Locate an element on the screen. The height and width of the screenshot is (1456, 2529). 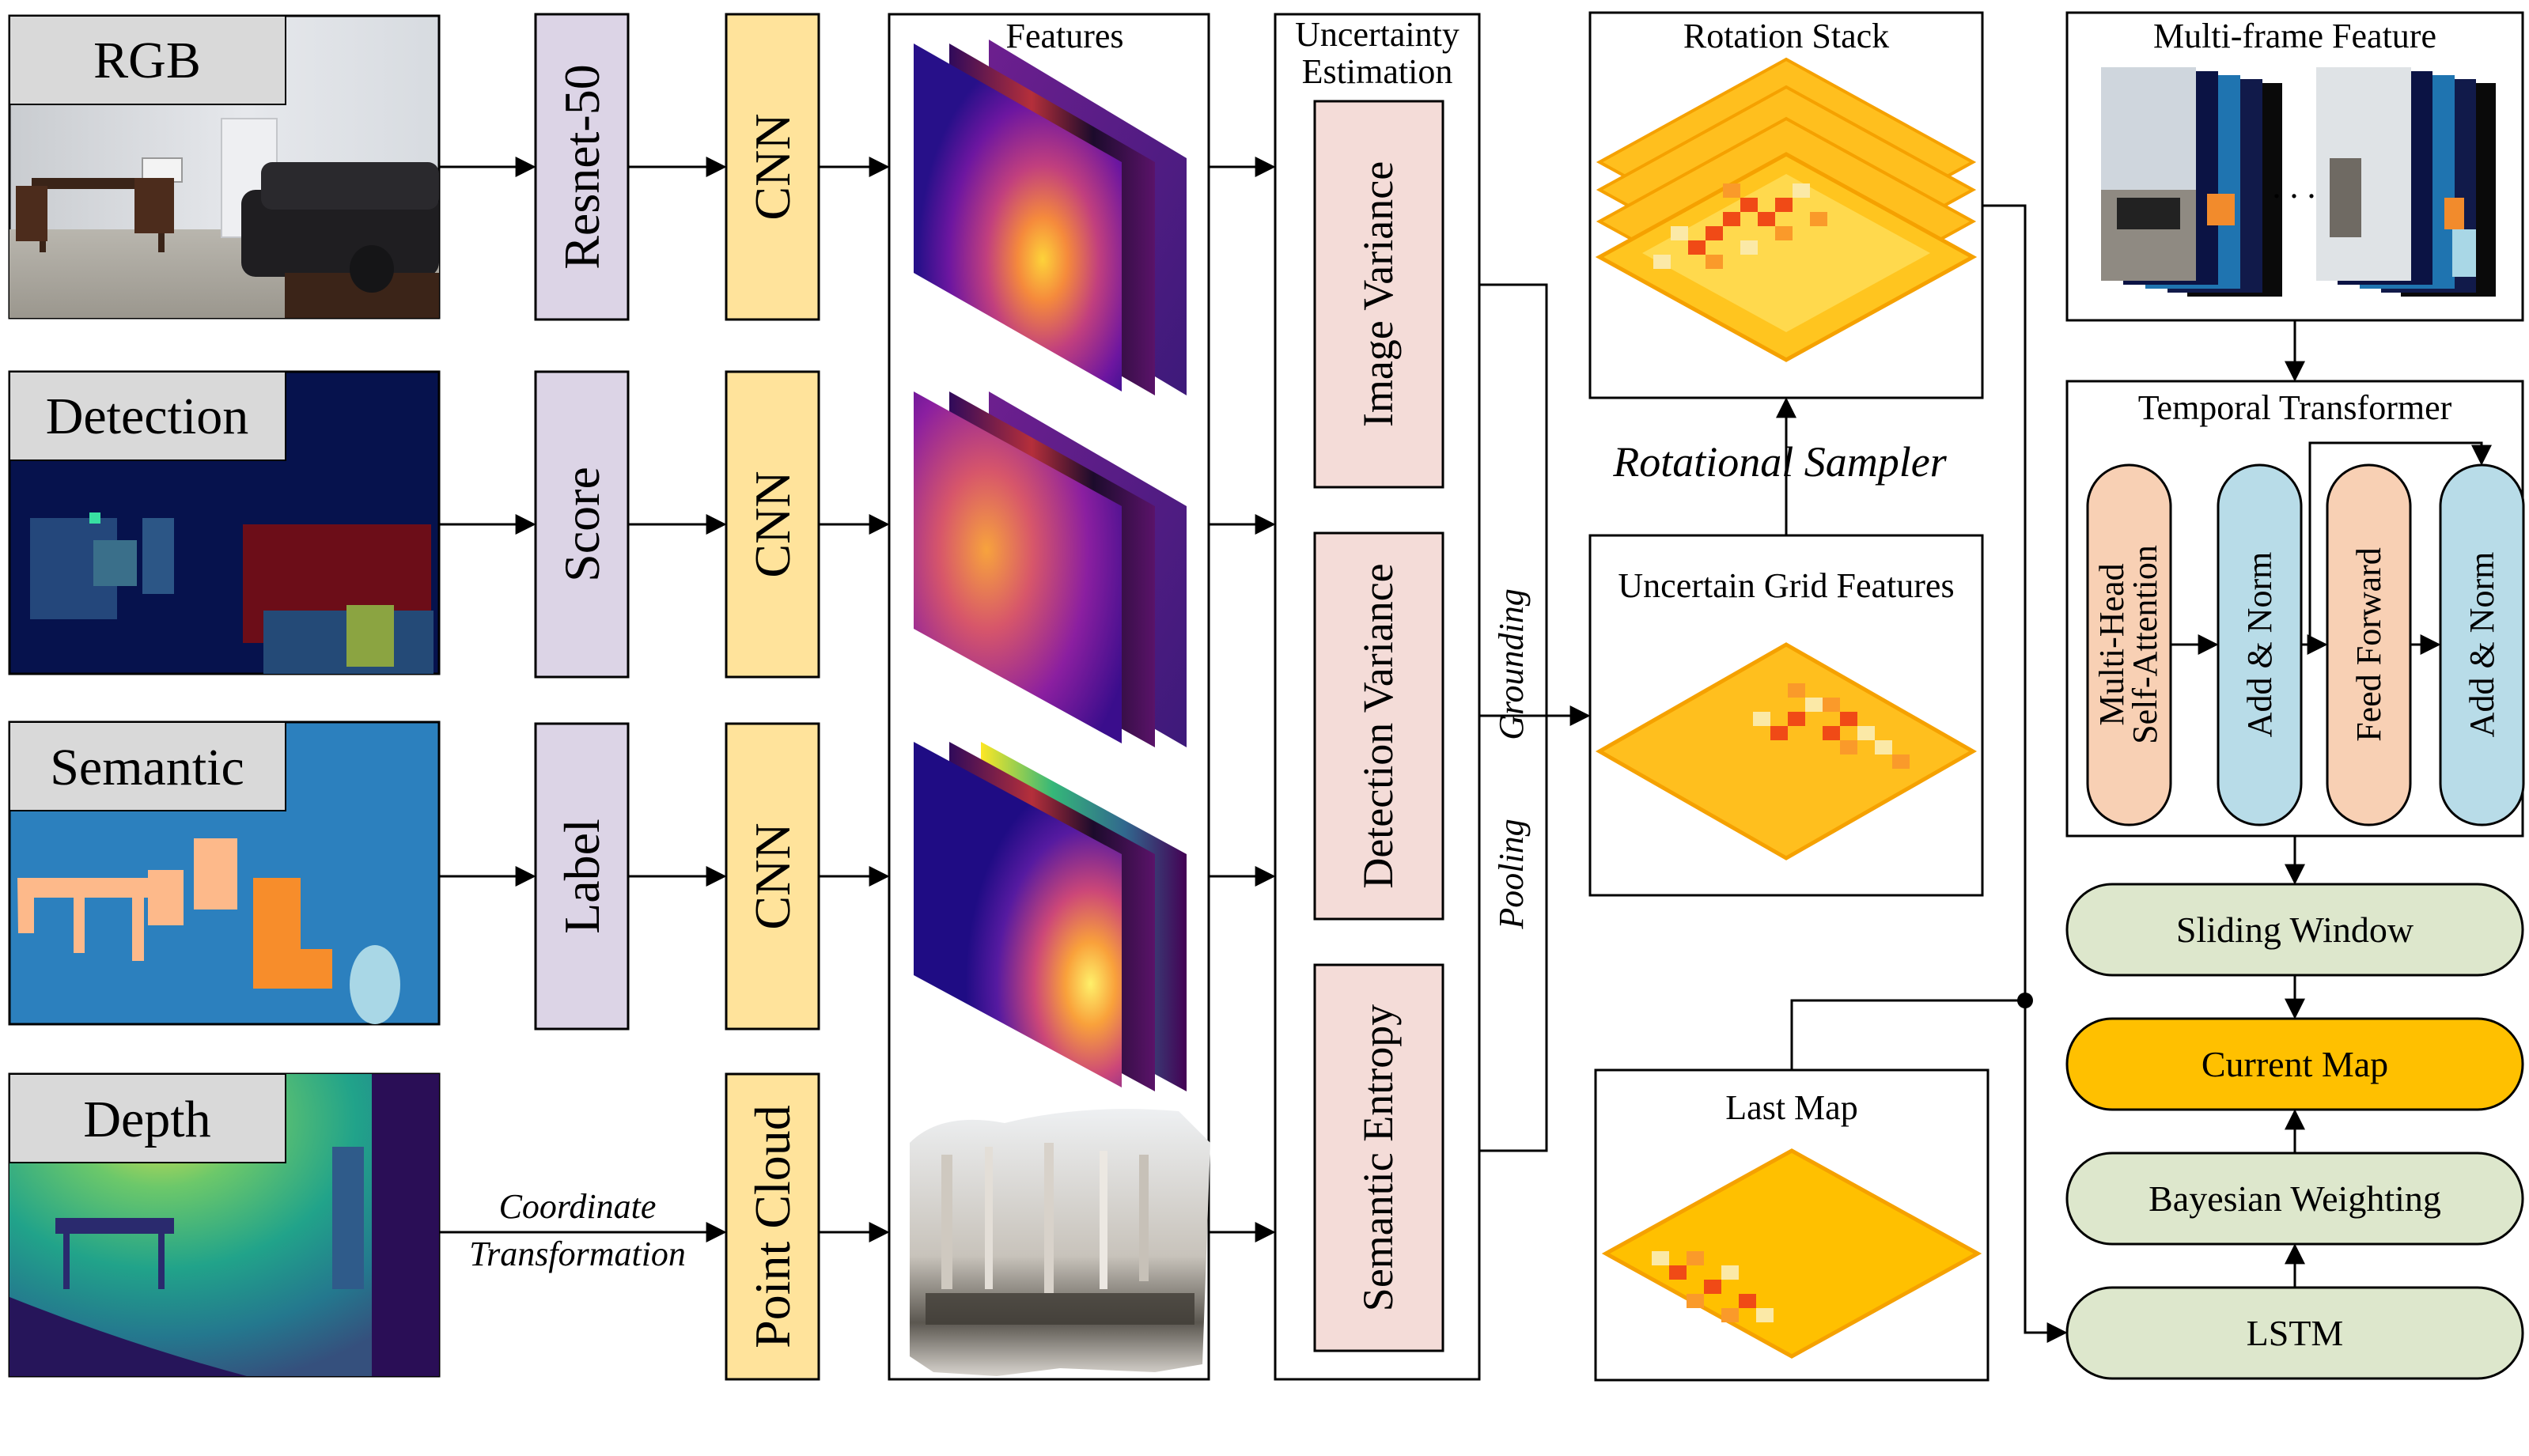
score-box: Score is located at coordinates (582, 524).